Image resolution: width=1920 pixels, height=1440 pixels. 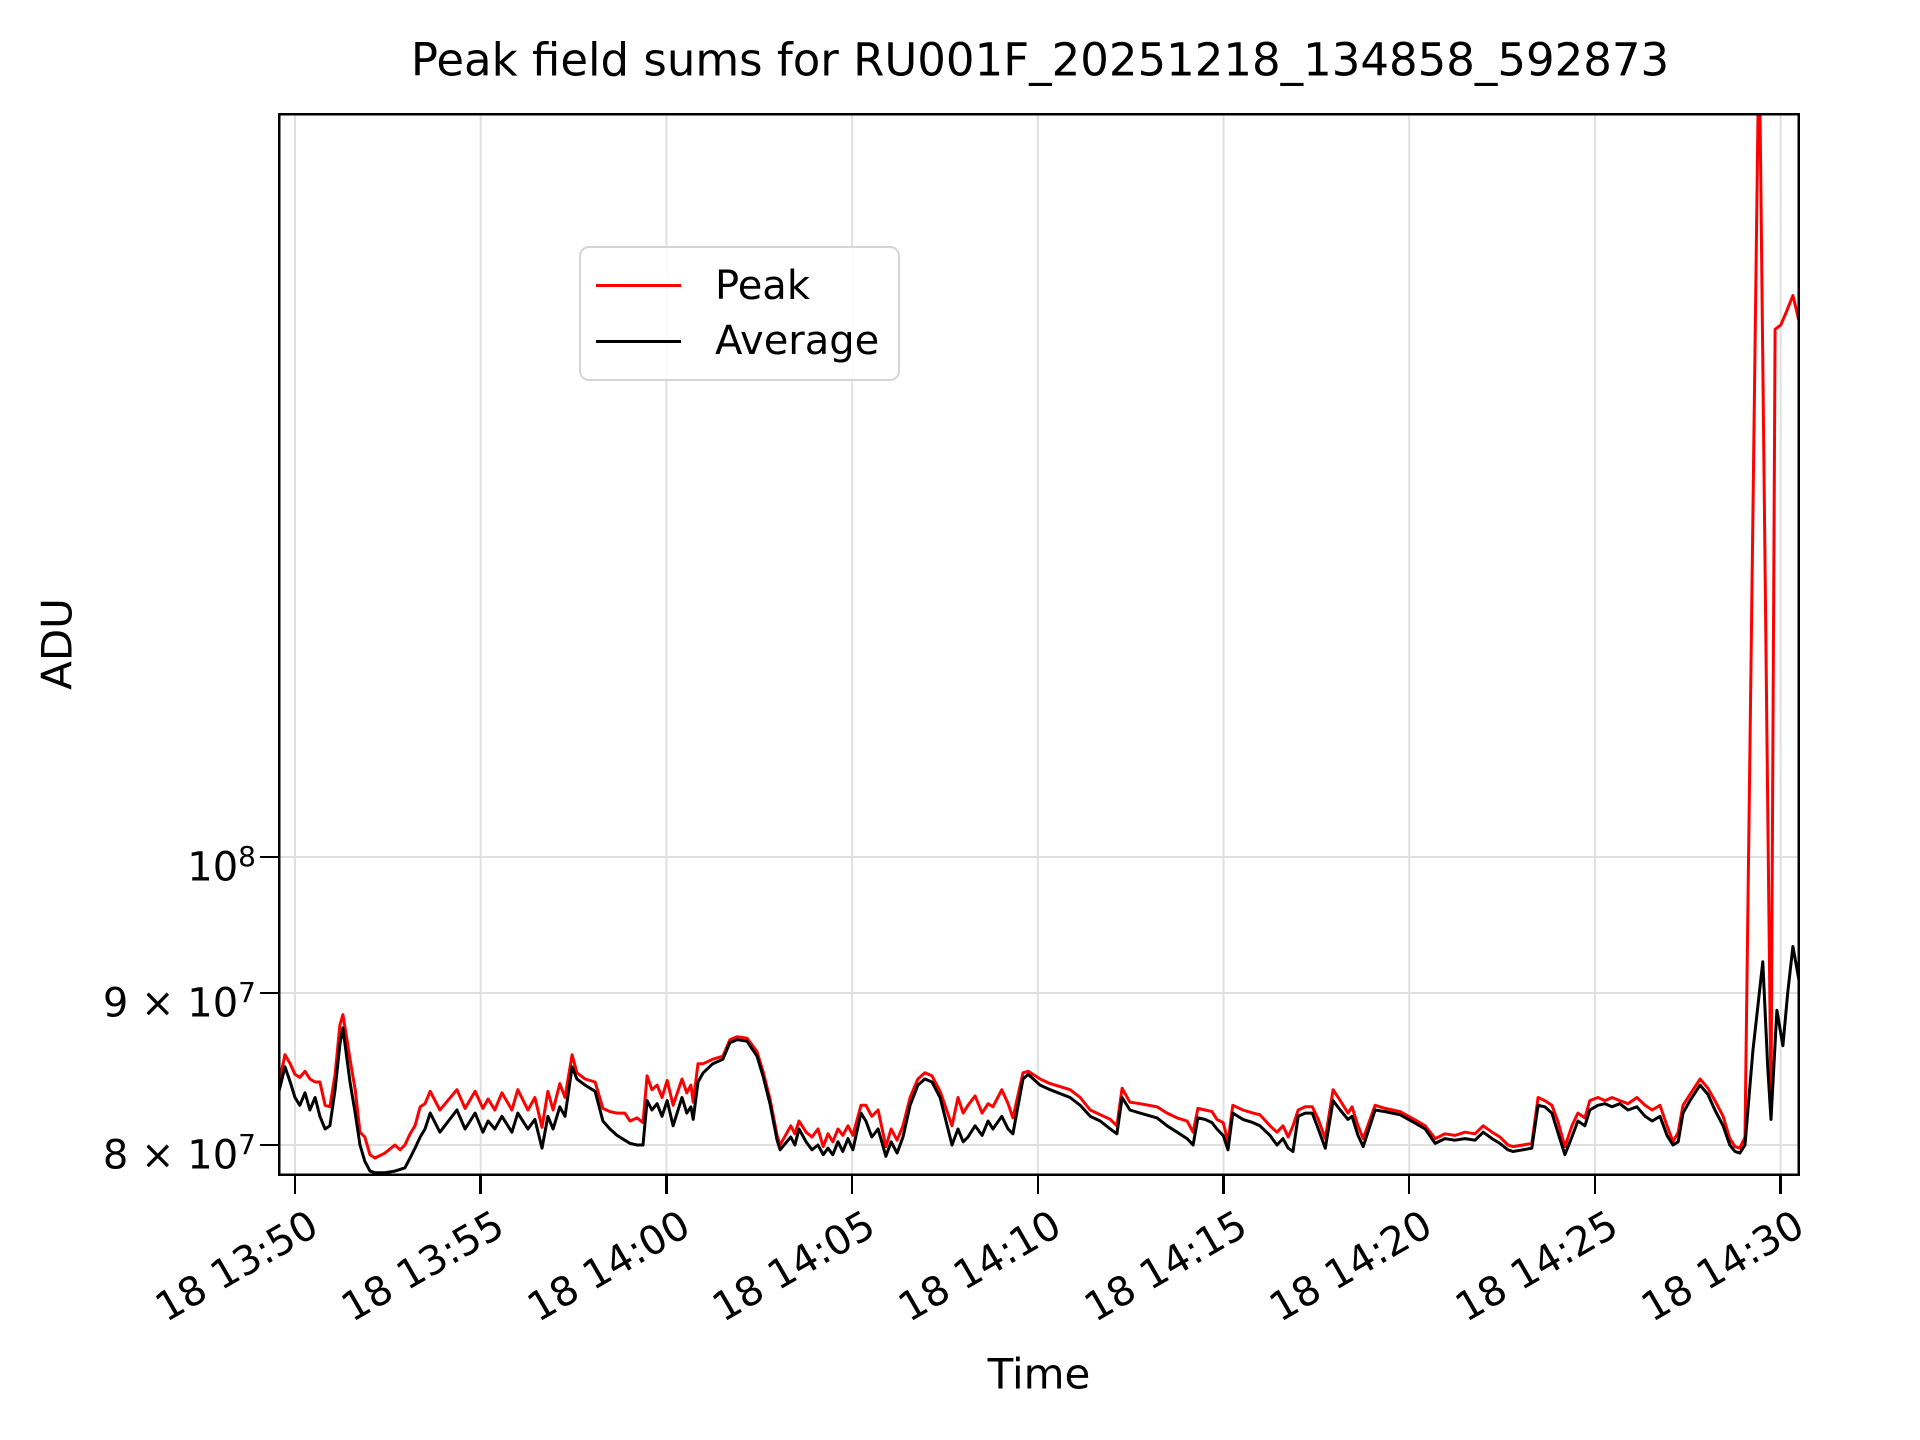 What do you see at coordinates (797, 341) in the screenshot?
I see `legend-label-average: Average` at bounding box center [797, 341].